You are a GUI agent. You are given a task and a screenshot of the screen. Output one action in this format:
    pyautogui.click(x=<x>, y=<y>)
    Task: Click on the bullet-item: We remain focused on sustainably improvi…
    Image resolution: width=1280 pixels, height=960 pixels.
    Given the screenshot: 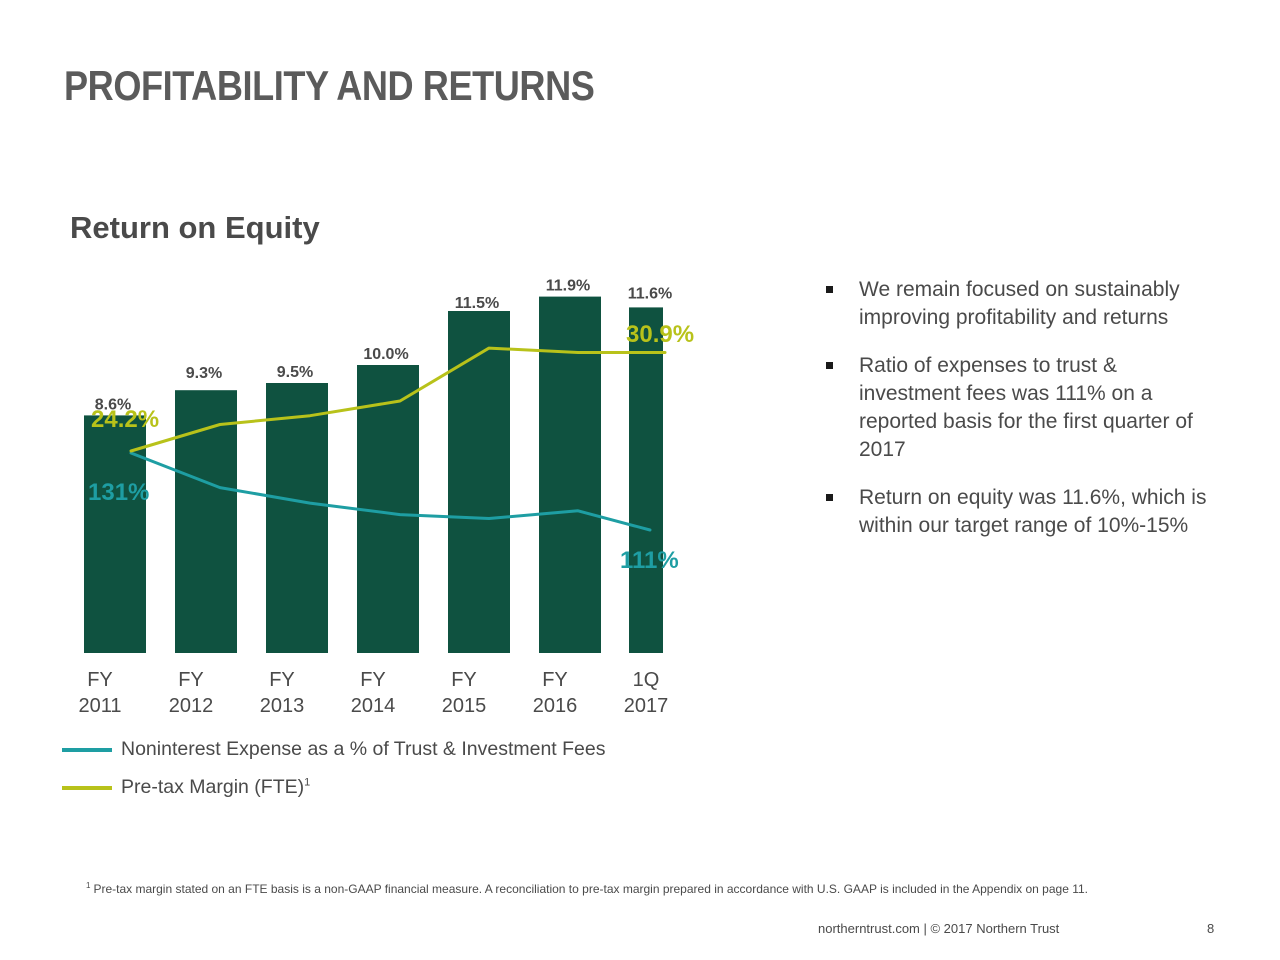 What is the action you would take?
    pyautogui.click(x=1022, y=304)
    